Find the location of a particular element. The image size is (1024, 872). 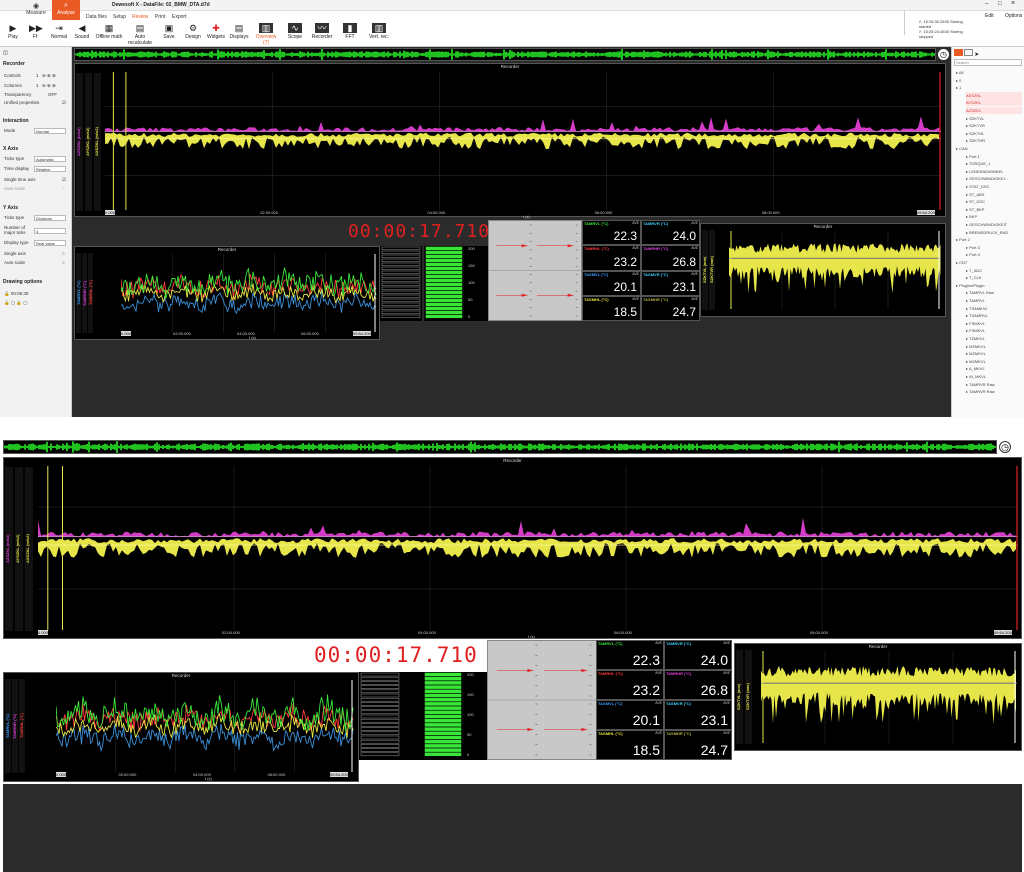

measure-mode-button: ◉ Measure is located at coordinates (36, 10).